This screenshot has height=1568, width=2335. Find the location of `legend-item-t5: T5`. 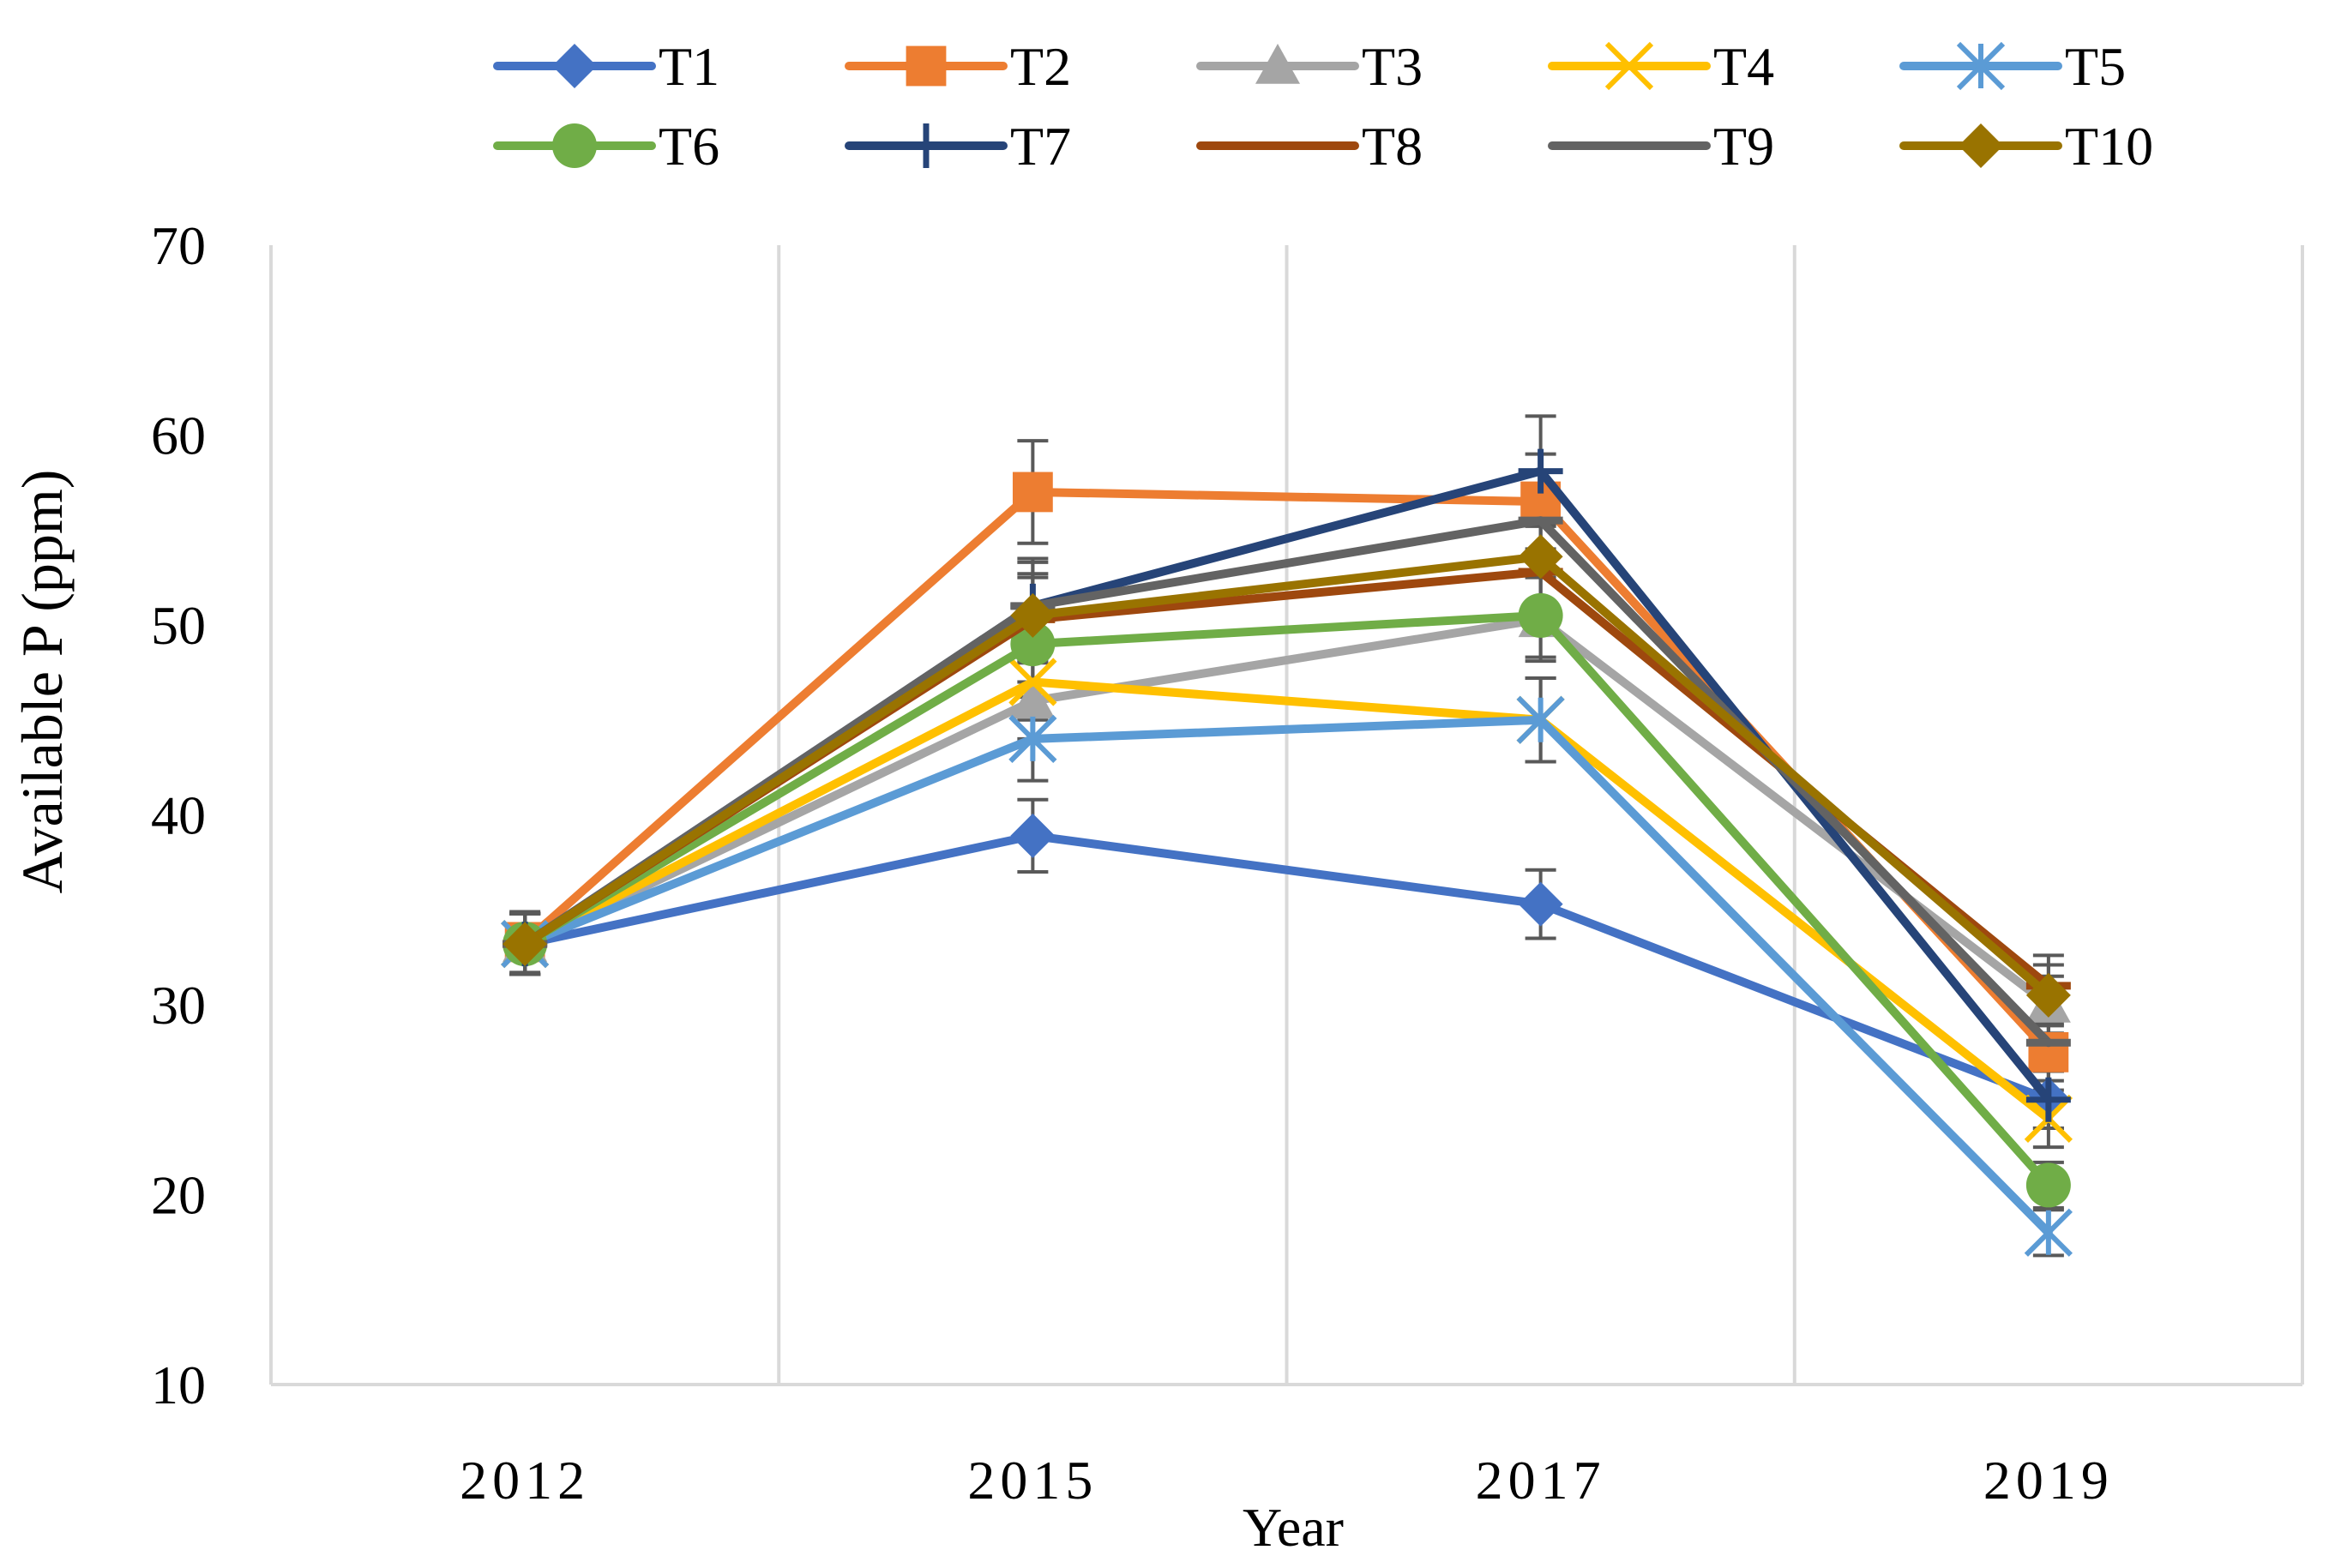

legend-item-t5: T5 is located at coordinates (2012, 66).